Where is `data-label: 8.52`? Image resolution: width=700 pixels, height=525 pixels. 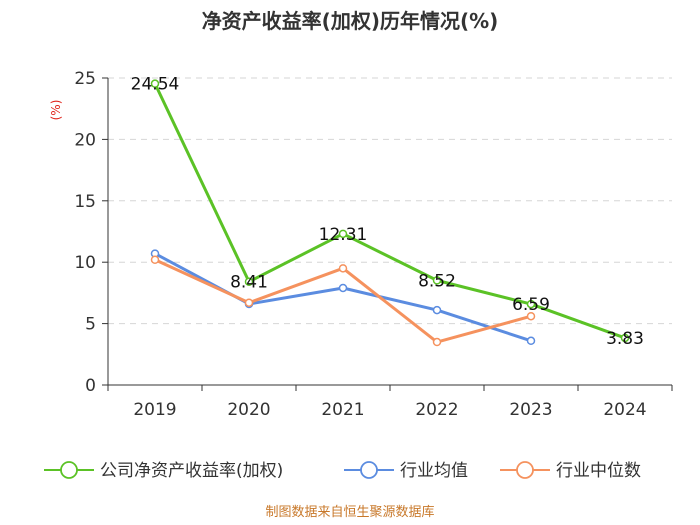 data-label: 8.52 is located at coordinates (437, 281).